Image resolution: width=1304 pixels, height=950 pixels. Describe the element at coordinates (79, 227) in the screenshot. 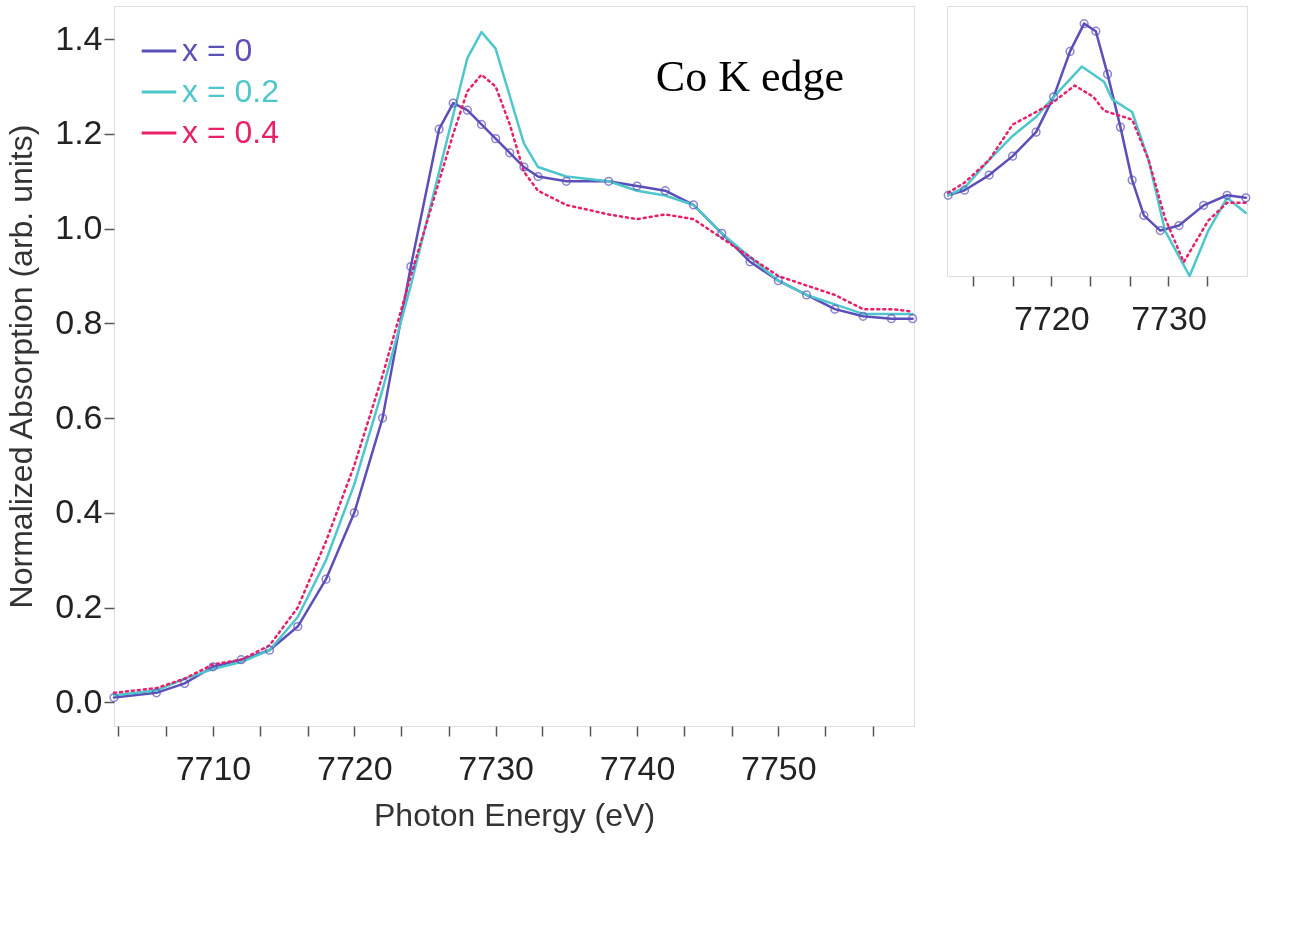

I see `y-tick-label: 1.0` at that location.